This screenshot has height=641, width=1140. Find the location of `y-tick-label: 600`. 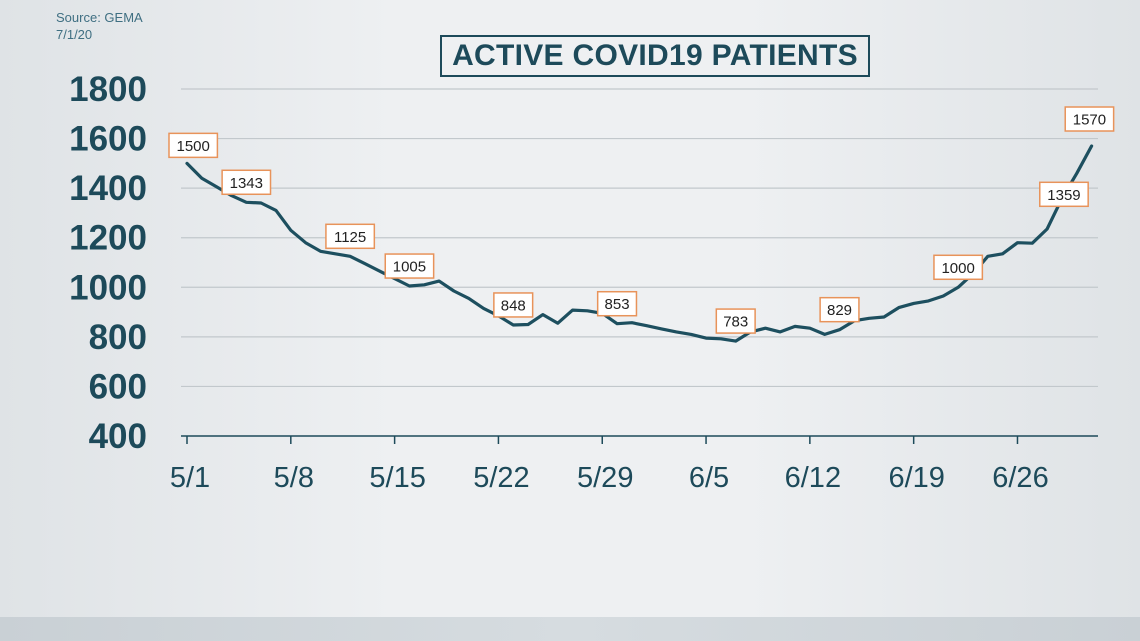

y-tick-label: 600 is located at coordinates (118, 386).